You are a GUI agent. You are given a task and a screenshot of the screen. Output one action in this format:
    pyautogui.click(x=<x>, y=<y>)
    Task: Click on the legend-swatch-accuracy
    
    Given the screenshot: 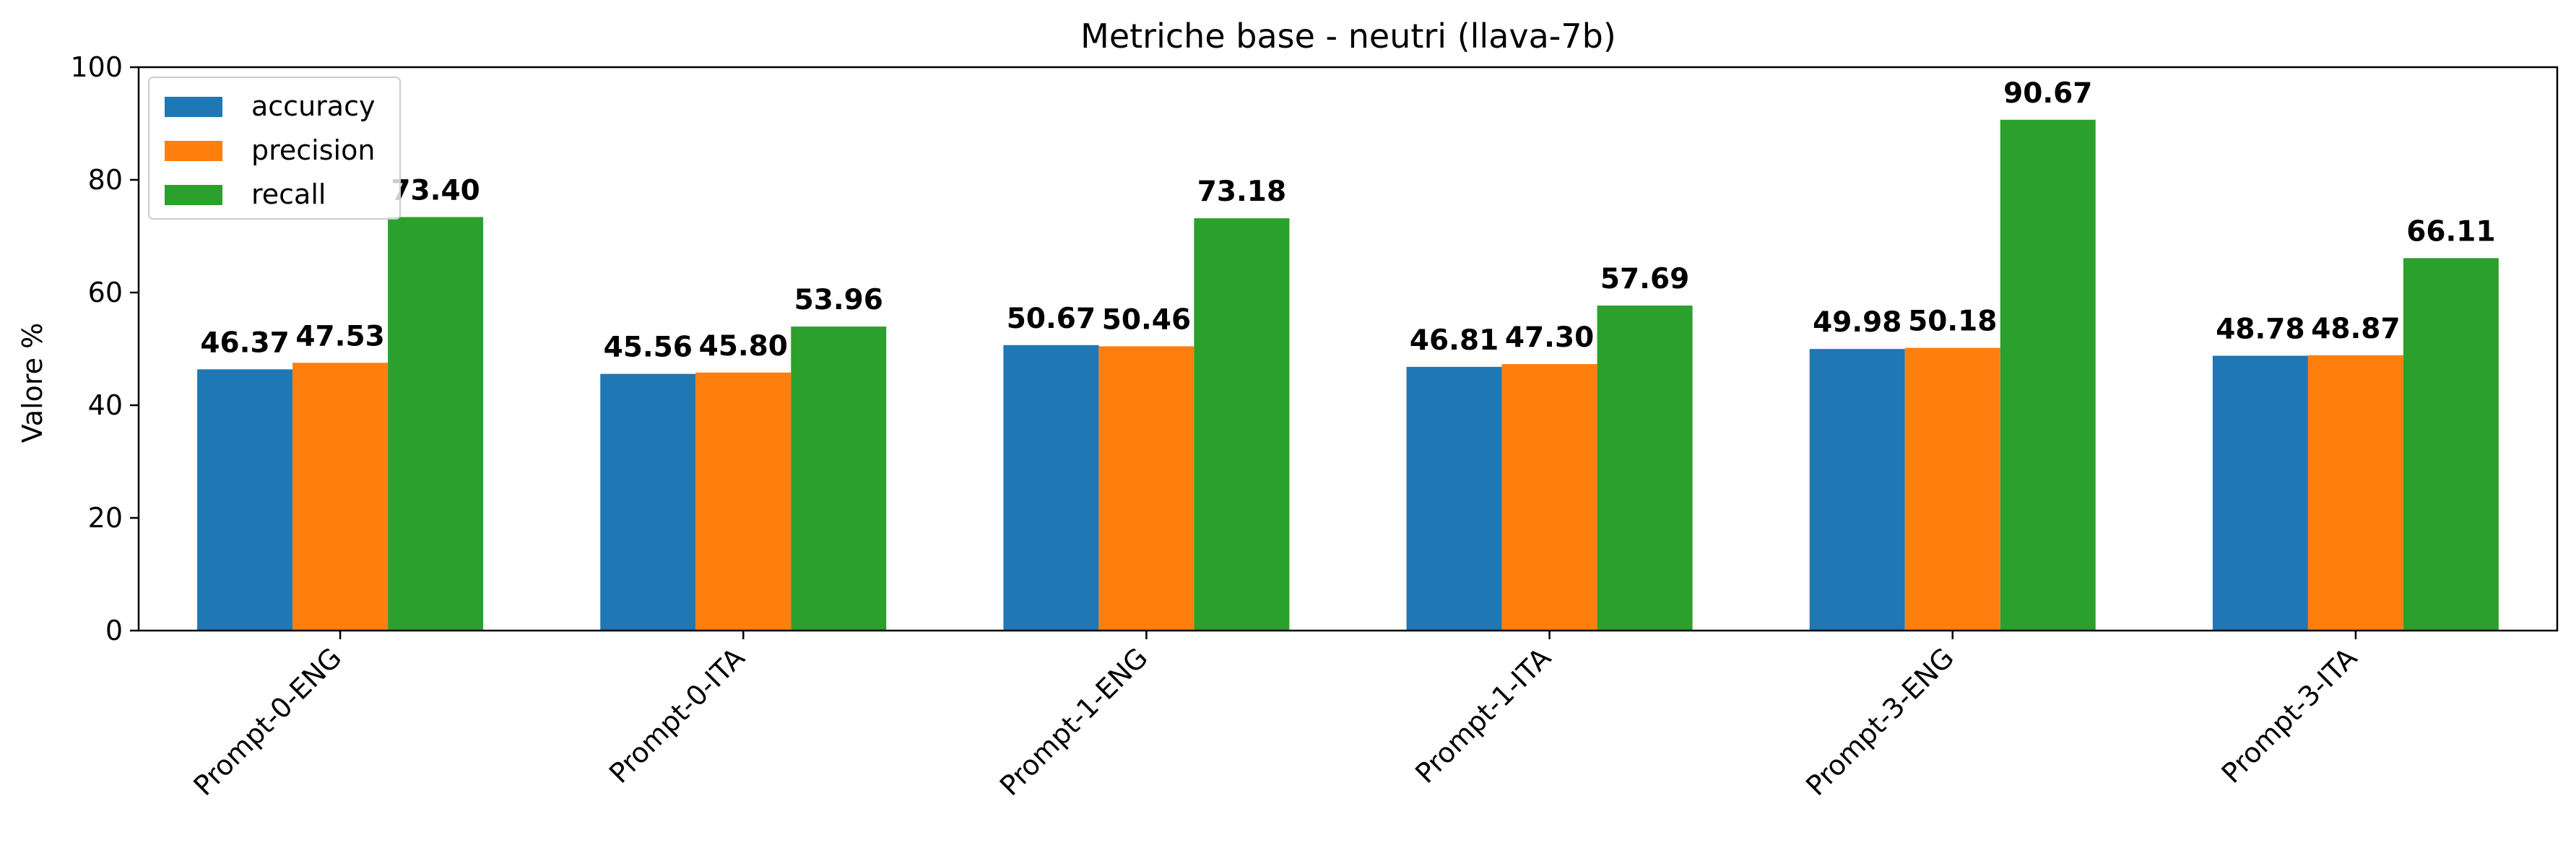 What is the action you would take?
    pyautogui.click(x=193, y=107)
    